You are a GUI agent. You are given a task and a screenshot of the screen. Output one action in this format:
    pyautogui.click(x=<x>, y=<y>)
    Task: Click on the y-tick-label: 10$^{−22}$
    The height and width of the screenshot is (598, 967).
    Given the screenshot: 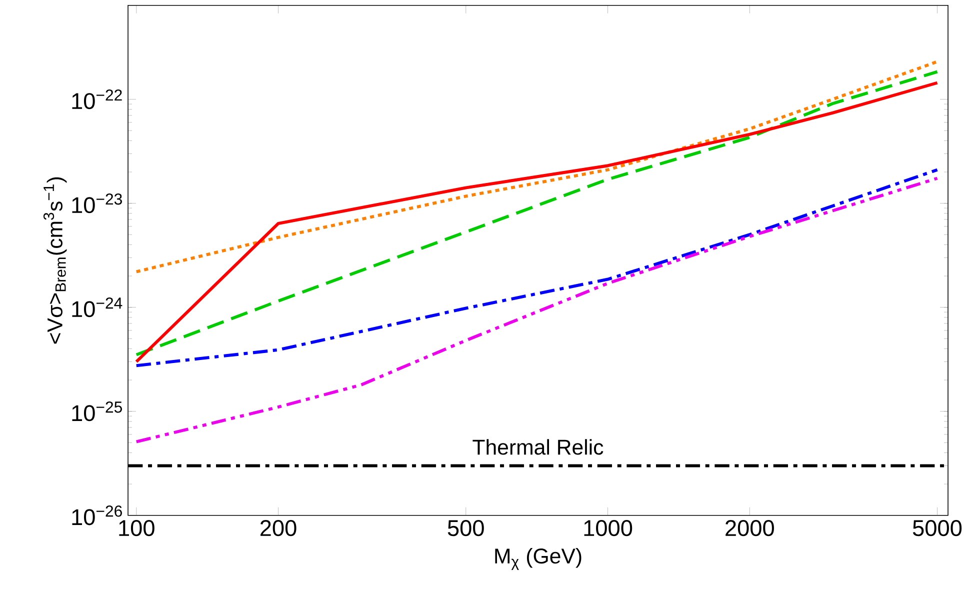 What is the action you would take?
    pyautogui.click(x=97, y=99)
    